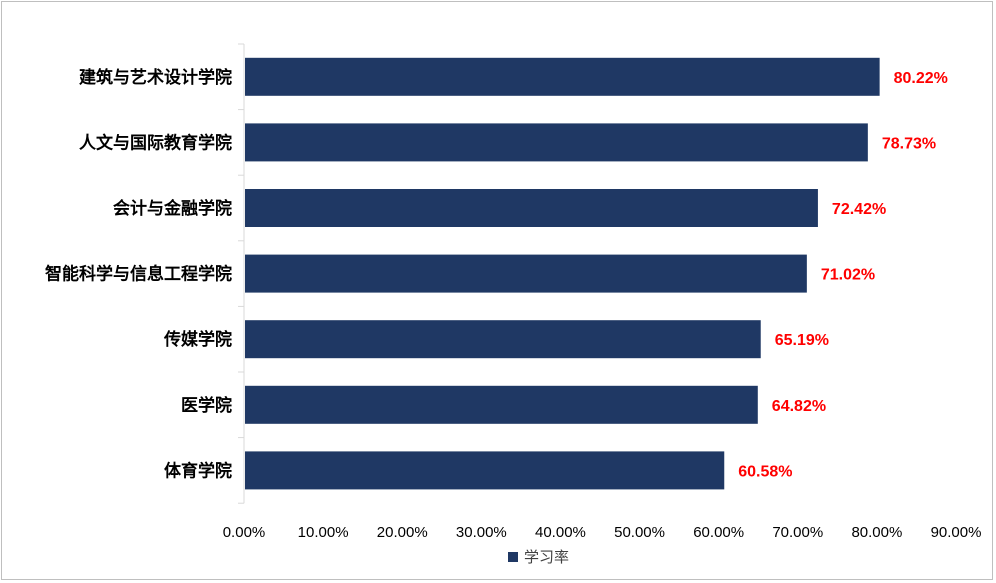  Describe the element at coordinates (797, 532) in the screenshot. I see `x-tick-label: 70.00%` at that location.